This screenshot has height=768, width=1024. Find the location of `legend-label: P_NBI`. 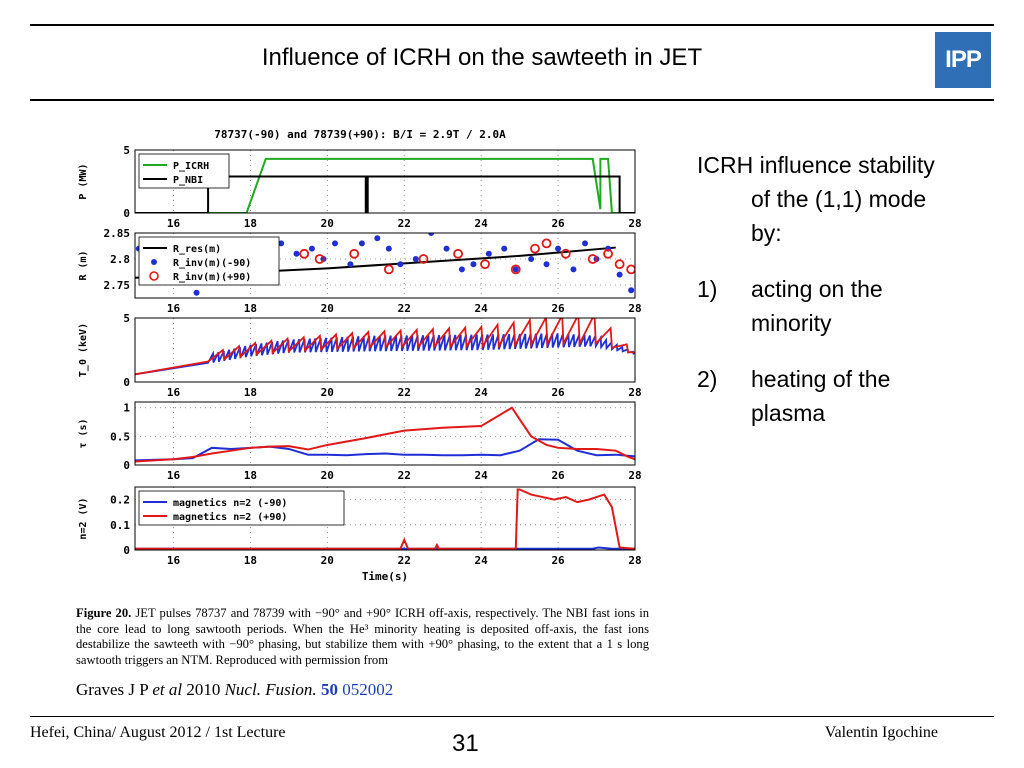

legend-label: P_NBI is located at coordinates (188, 180).